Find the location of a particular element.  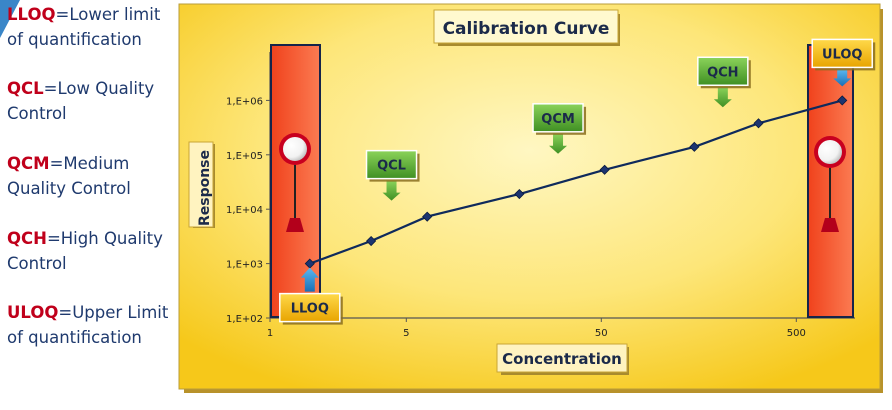

annotation-label: ULOQ is located at coordinates (842, 54).